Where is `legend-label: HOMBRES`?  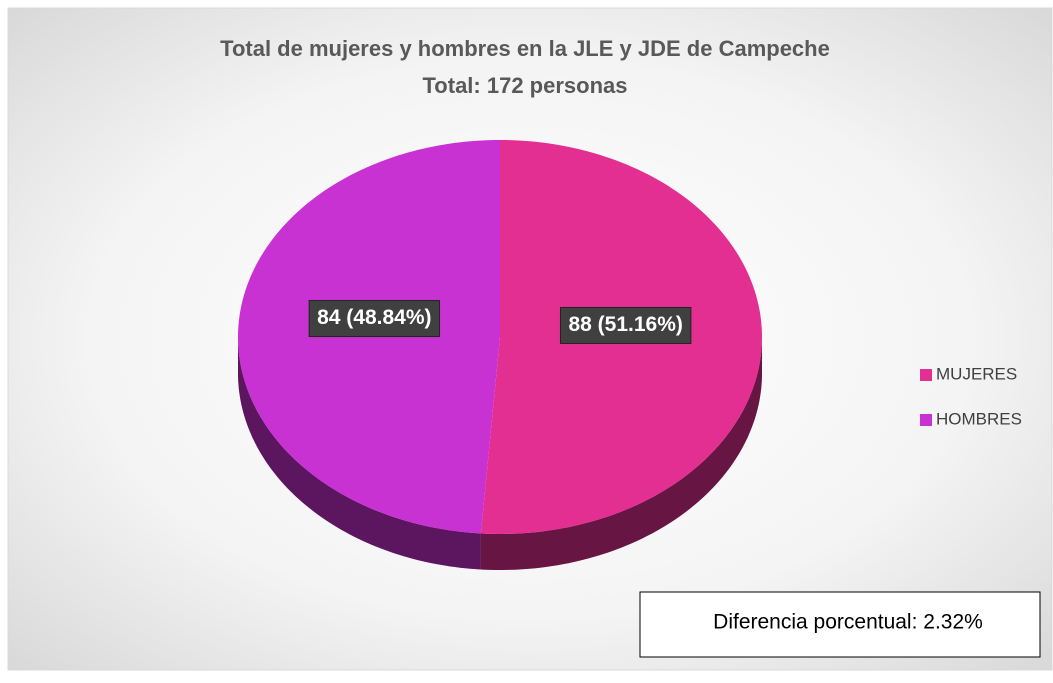
legend-label: HOMBRES is located at coordinates (979, 418).